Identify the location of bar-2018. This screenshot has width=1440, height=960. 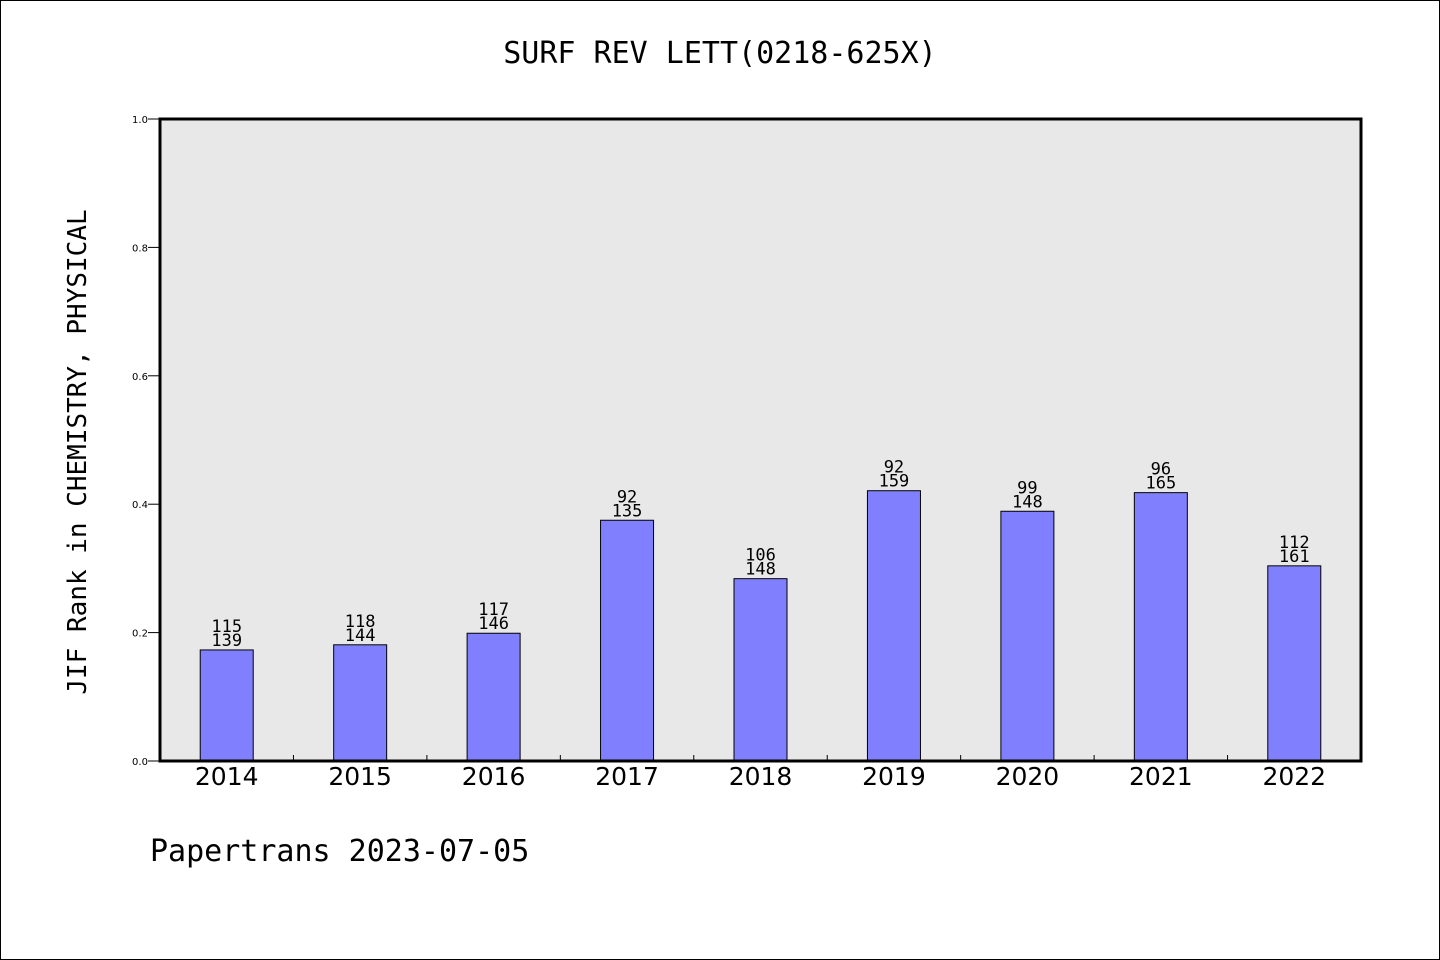
(760, 670).